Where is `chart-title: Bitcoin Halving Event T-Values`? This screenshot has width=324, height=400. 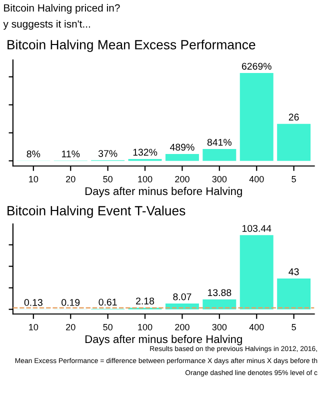
chart-title: Bitcoin Halving Event T-Values is located at coordinates (97, 212).